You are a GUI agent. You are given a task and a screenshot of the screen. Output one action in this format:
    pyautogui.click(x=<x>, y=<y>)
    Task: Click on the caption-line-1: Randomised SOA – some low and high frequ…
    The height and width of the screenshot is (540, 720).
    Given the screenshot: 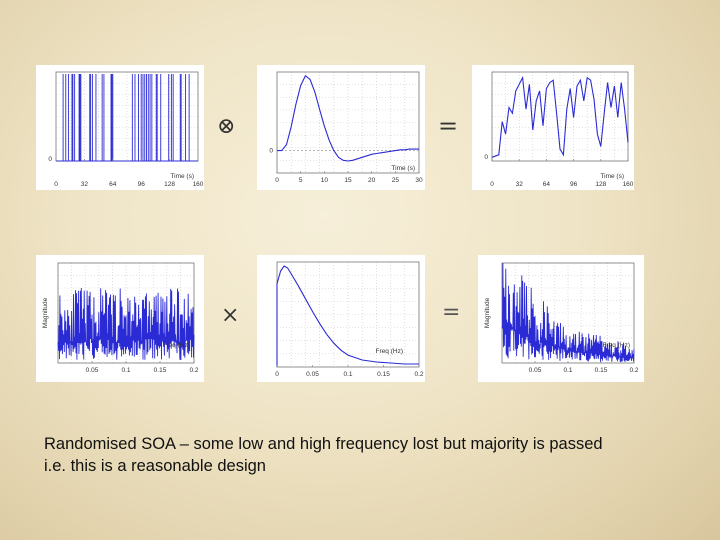 What is the action you would take?
    pyautogui.click(x=323, y=444)
    